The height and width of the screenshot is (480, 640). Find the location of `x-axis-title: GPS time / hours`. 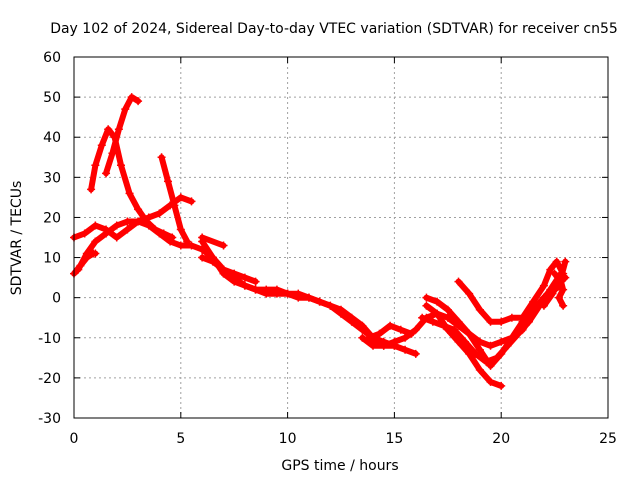

x-axis-title: GPS time / hours is located at coordinates (339, 466).